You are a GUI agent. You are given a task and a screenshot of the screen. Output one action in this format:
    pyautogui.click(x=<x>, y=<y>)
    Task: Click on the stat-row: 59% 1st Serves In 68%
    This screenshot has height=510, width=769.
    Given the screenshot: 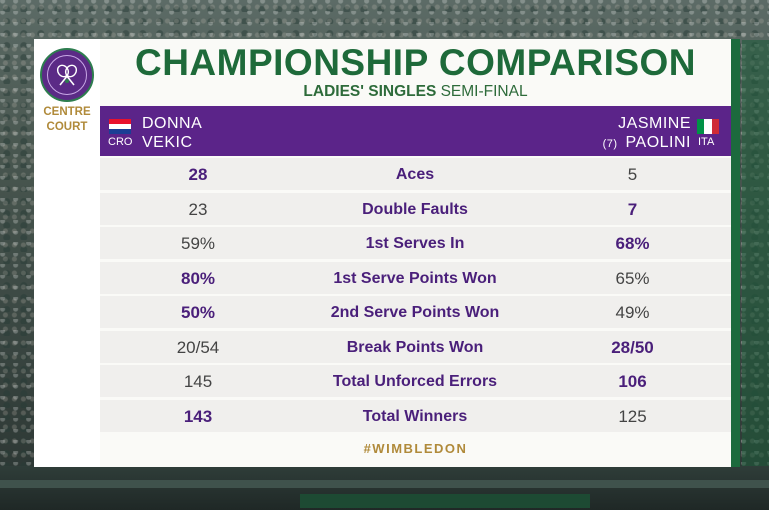 What is the action you would take?
    pyautogui.click(x=415, y=243)
    